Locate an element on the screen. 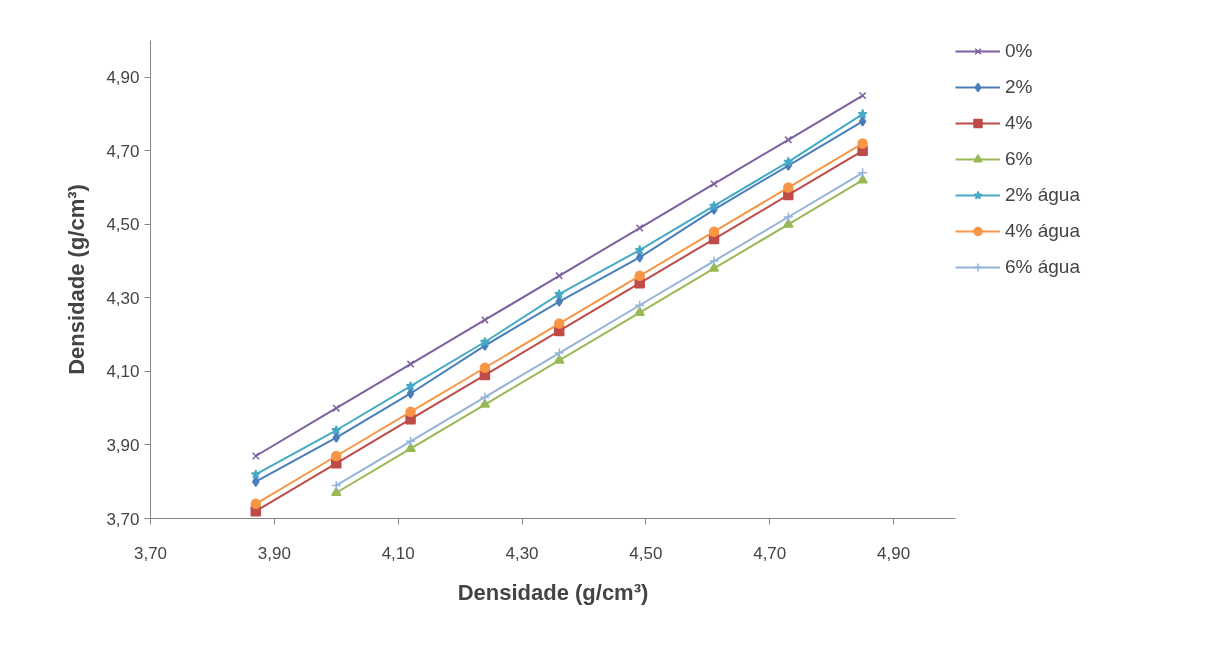 The image size is (1210, 650). legend-label: 6% água is located at coordinates (1043, 267).